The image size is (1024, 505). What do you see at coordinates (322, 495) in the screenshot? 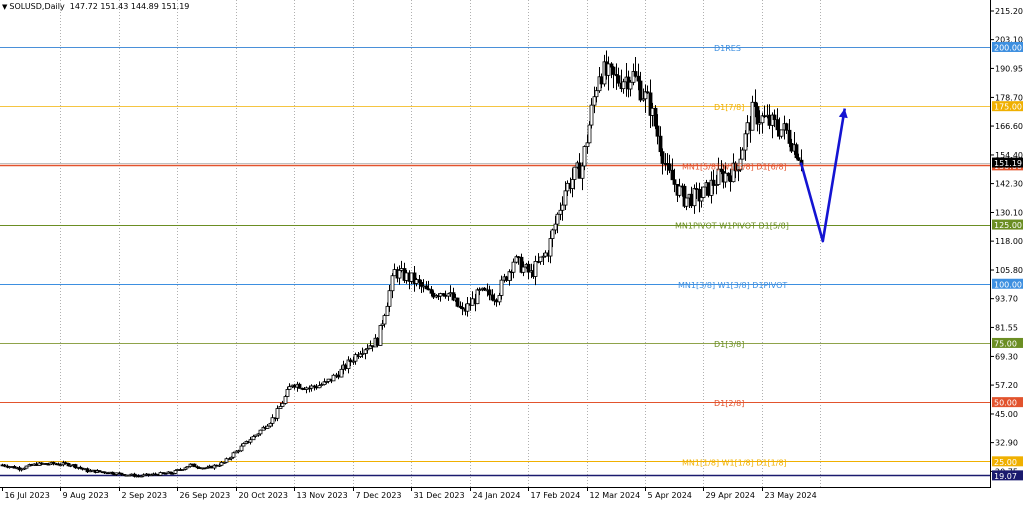
I see `time-tick-label: 13 Nov 2023` at bounding box center [322, 495].